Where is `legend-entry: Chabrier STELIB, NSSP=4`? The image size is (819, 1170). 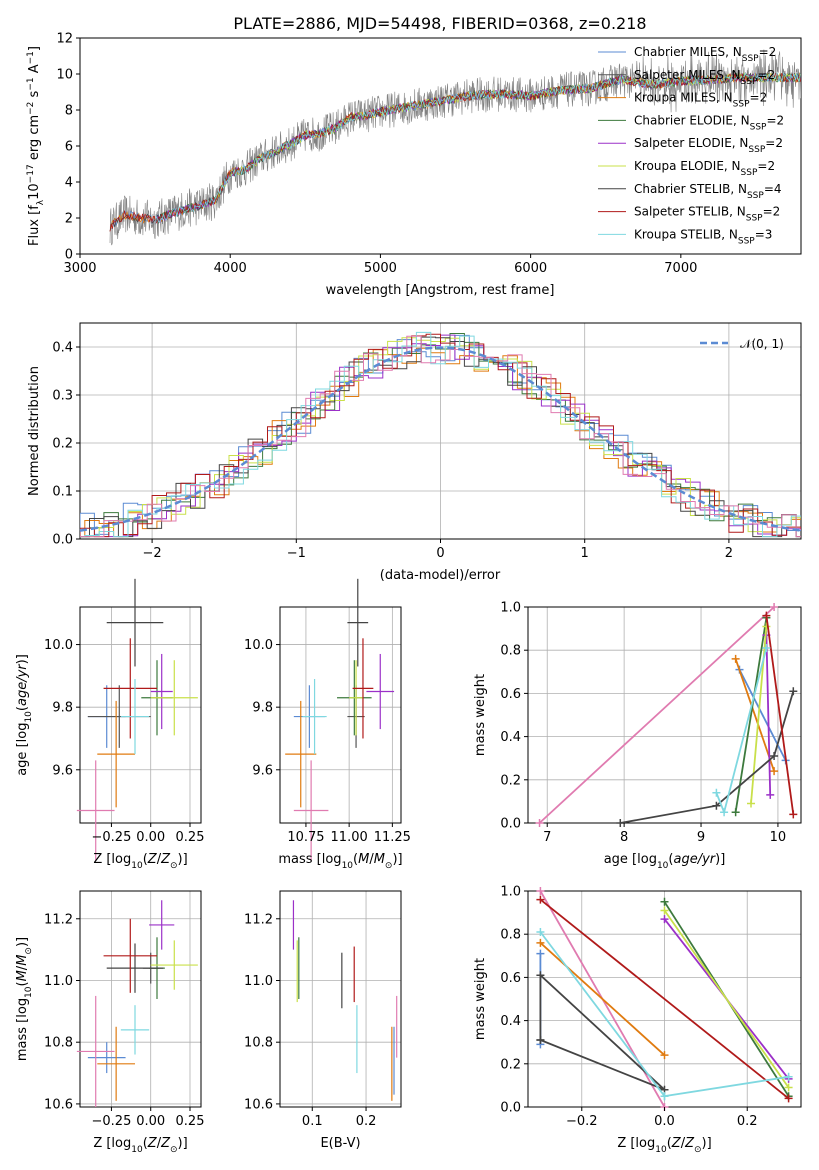
legend-entry: Chabrier STELIB, NSSP=4 is located at coordinates (708, 191).